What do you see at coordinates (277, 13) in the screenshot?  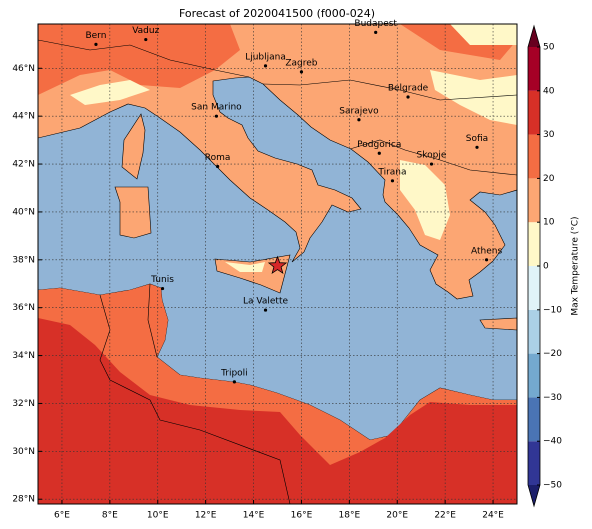 I see `map-title: Forecast of 2020041500 (f000-024)` at bounding box center [277, 13].